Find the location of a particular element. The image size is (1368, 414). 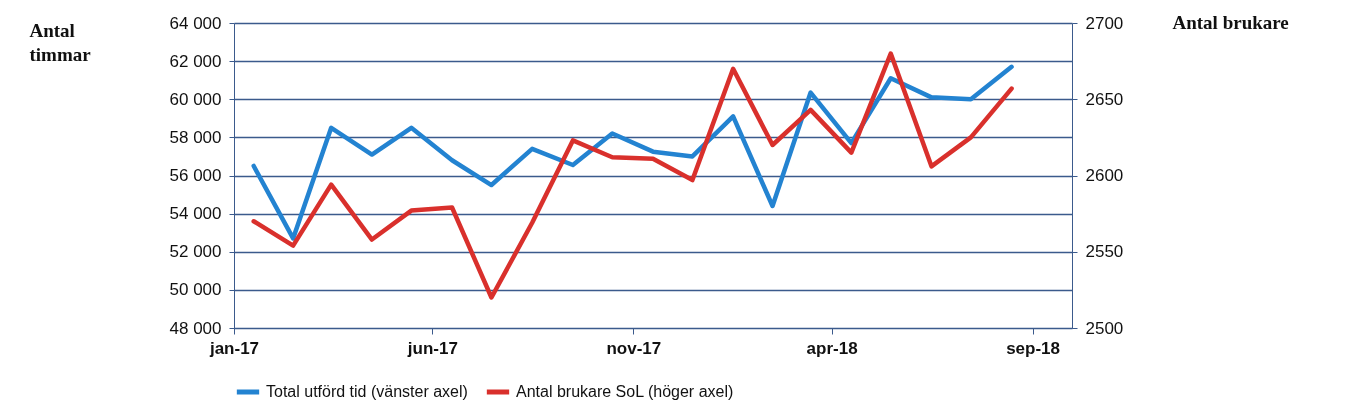

y-axis-title: Antal timmar is located at coordinates (60, 42).